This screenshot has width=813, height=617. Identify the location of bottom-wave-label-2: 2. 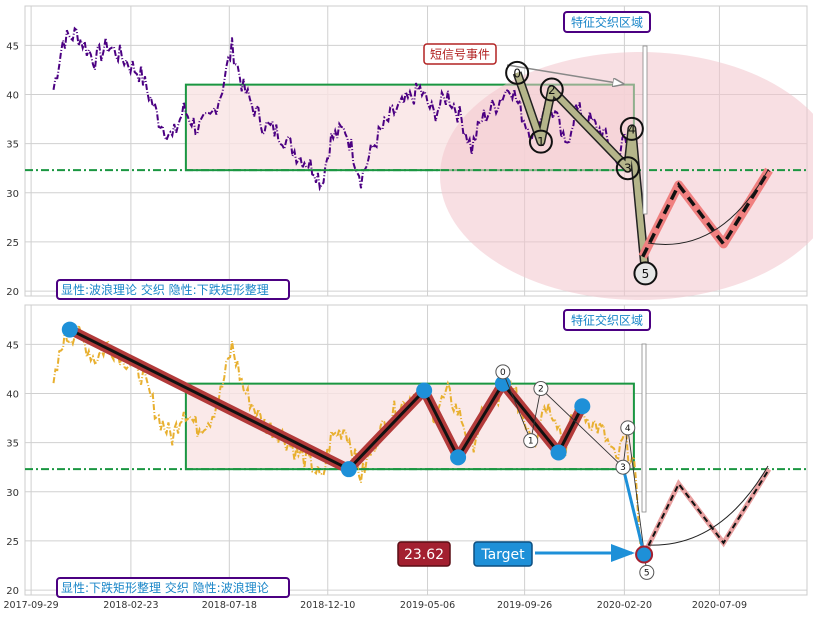
(541, 390).